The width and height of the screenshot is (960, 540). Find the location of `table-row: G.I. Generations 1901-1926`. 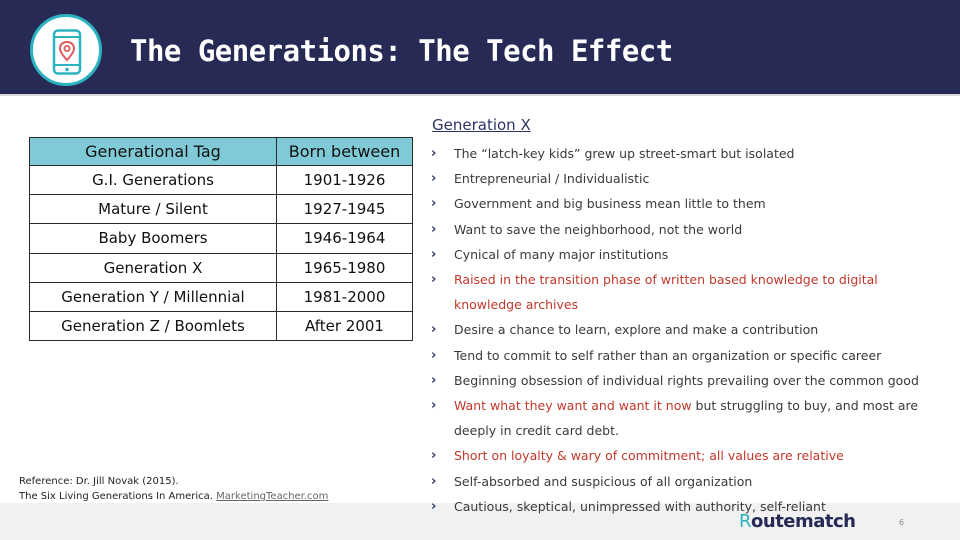

table-row: G.I. Generations 1901-1926 is located at coordinates (221, 180).